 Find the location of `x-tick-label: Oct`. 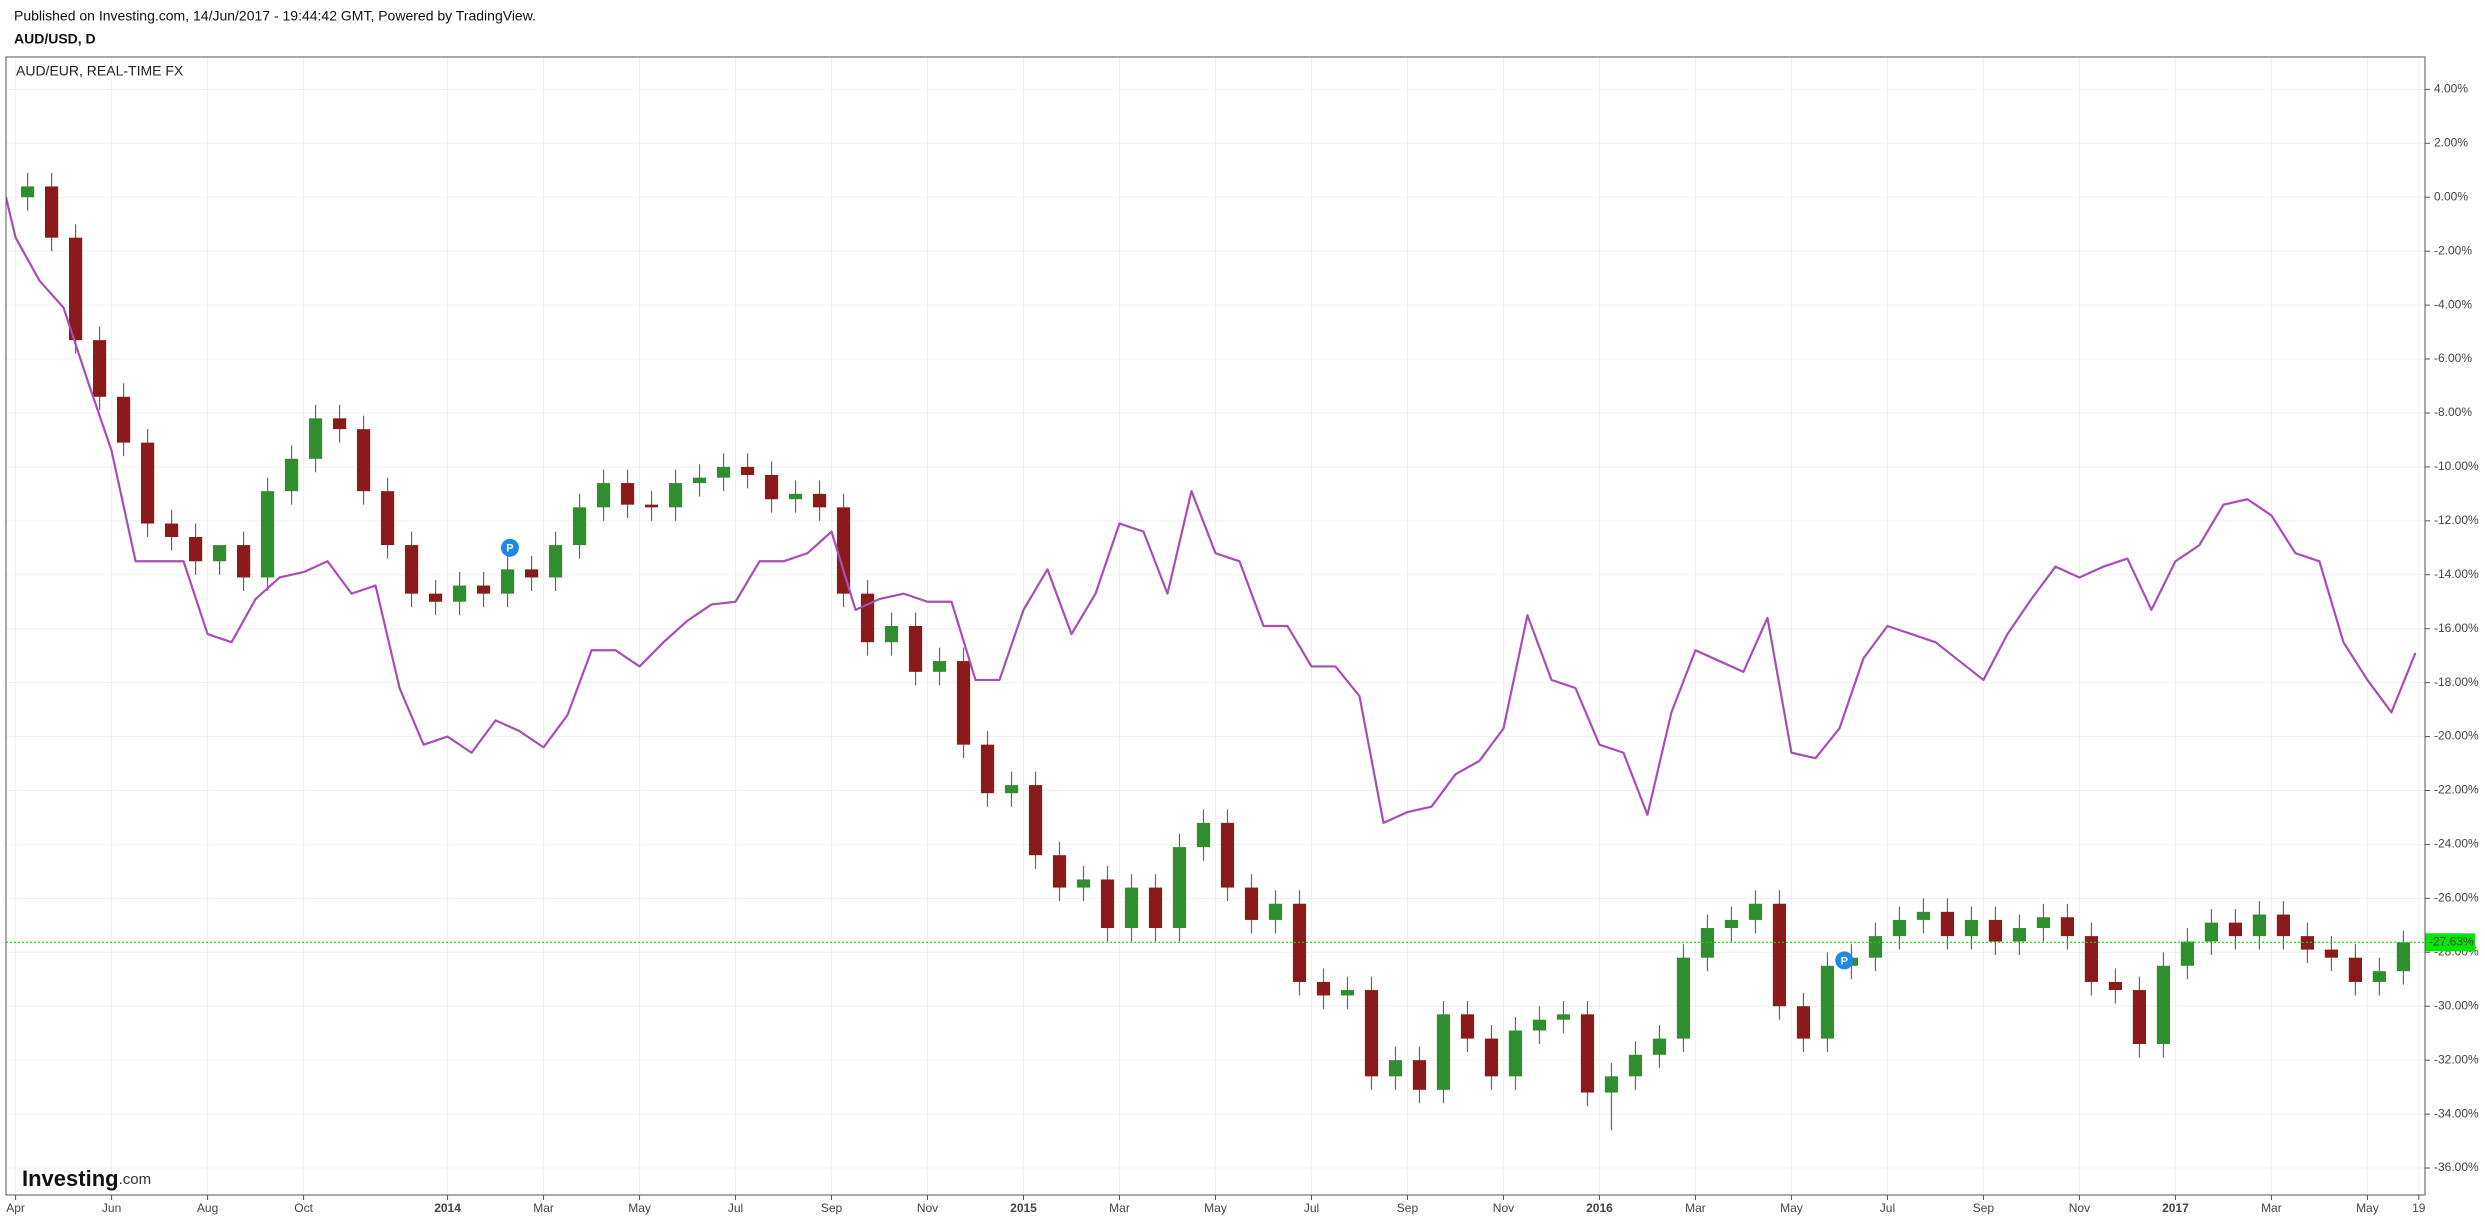

x-tick-label: Oct is located at coordinates (303, 1208).